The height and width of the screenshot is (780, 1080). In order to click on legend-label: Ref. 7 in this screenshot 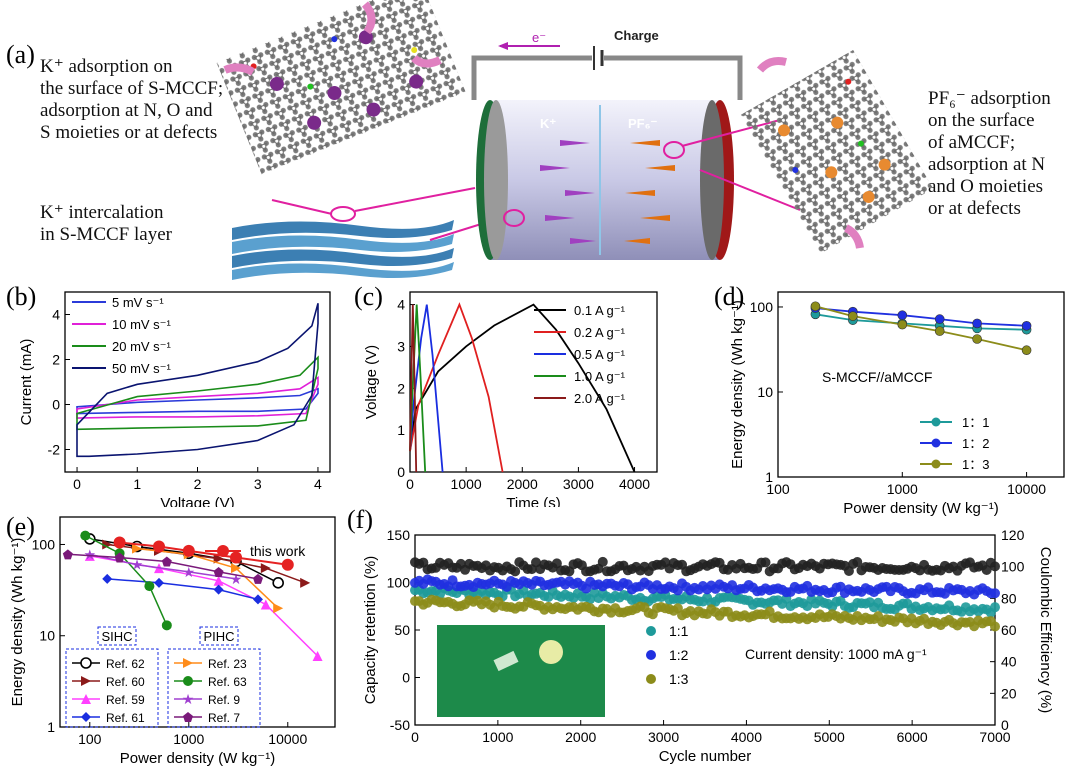, I will do `click(224, 718)`.